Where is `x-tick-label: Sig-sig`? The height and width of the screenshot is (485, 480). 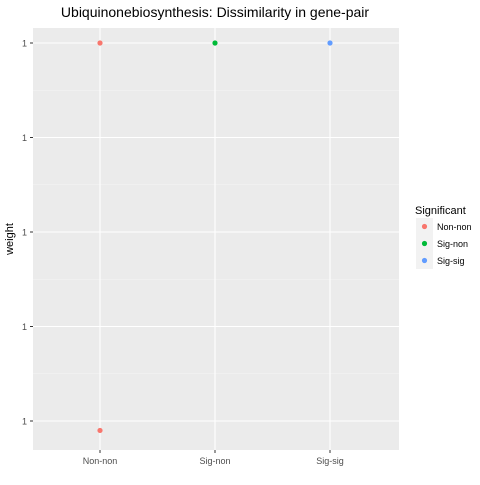 x-tick-label: Sig-sig is located at coordinates (330, 461).